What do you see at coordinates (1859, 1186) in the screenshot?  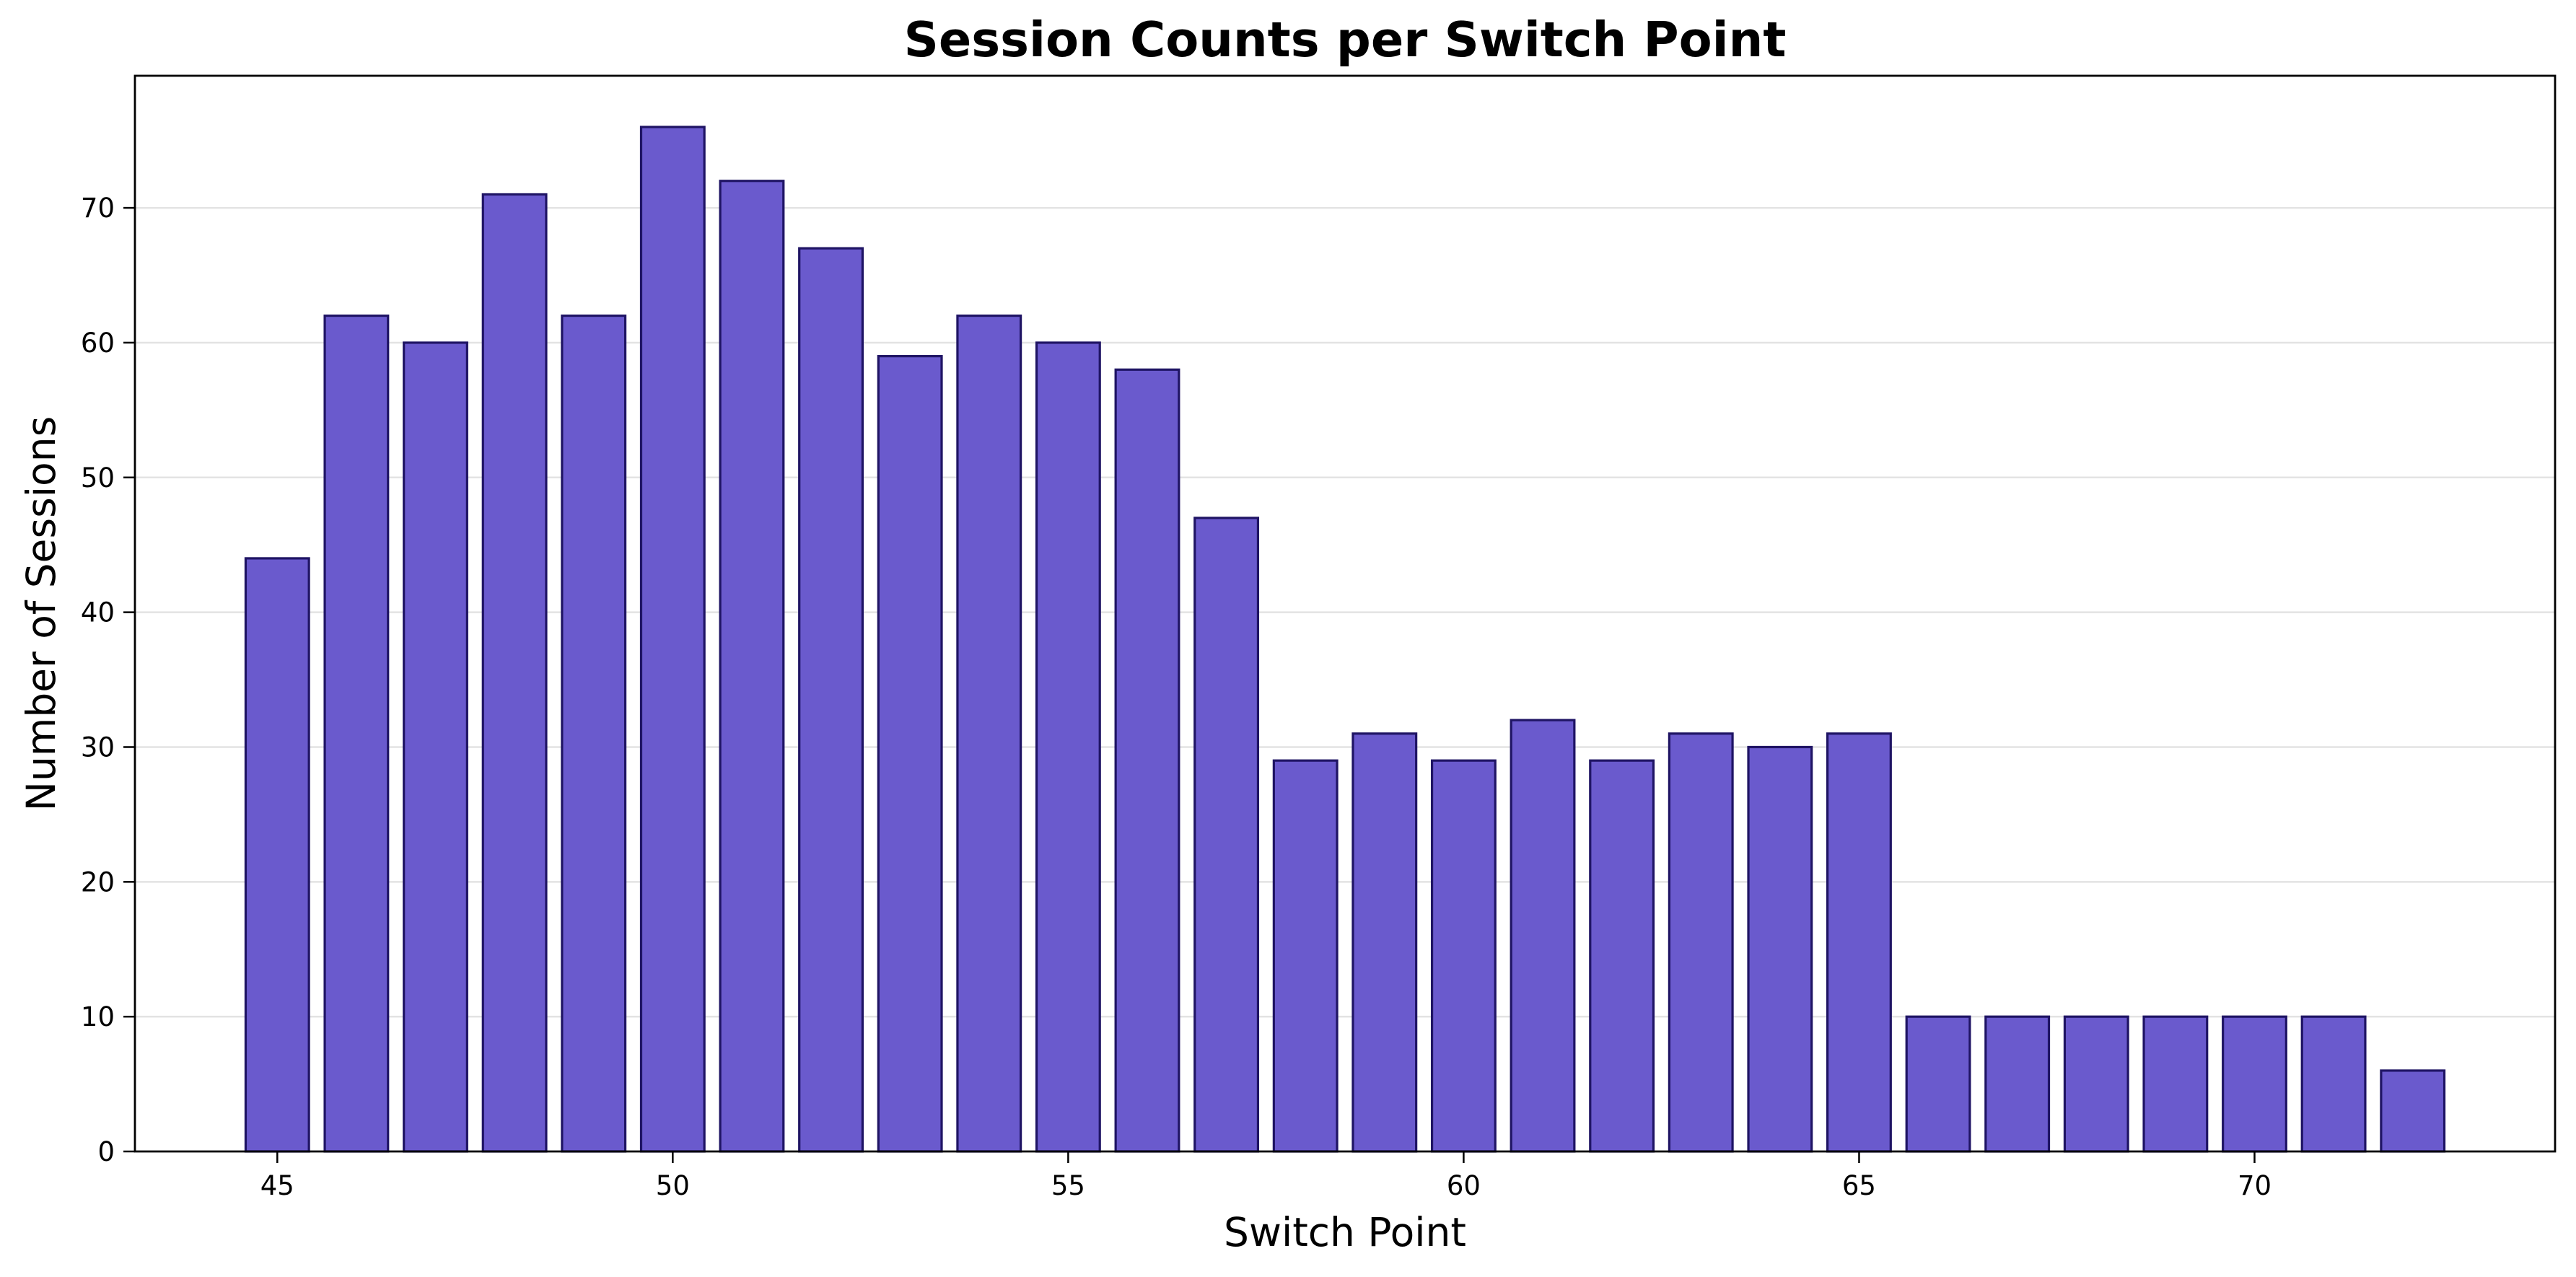 I see `x-tick-label: 65` at bounding box center [1859, 1186].